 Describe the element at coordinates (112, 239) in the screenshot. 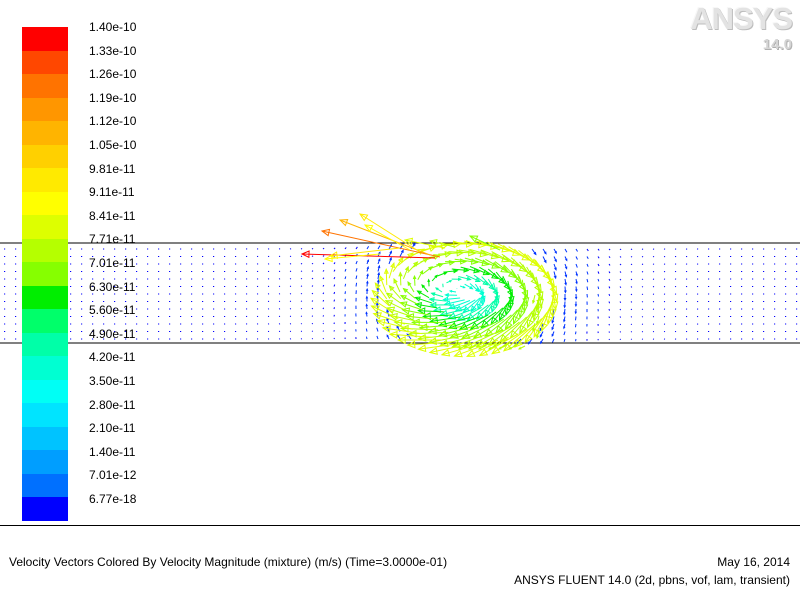

I see `colormap-tick-label: 7.71e-11` at that location.